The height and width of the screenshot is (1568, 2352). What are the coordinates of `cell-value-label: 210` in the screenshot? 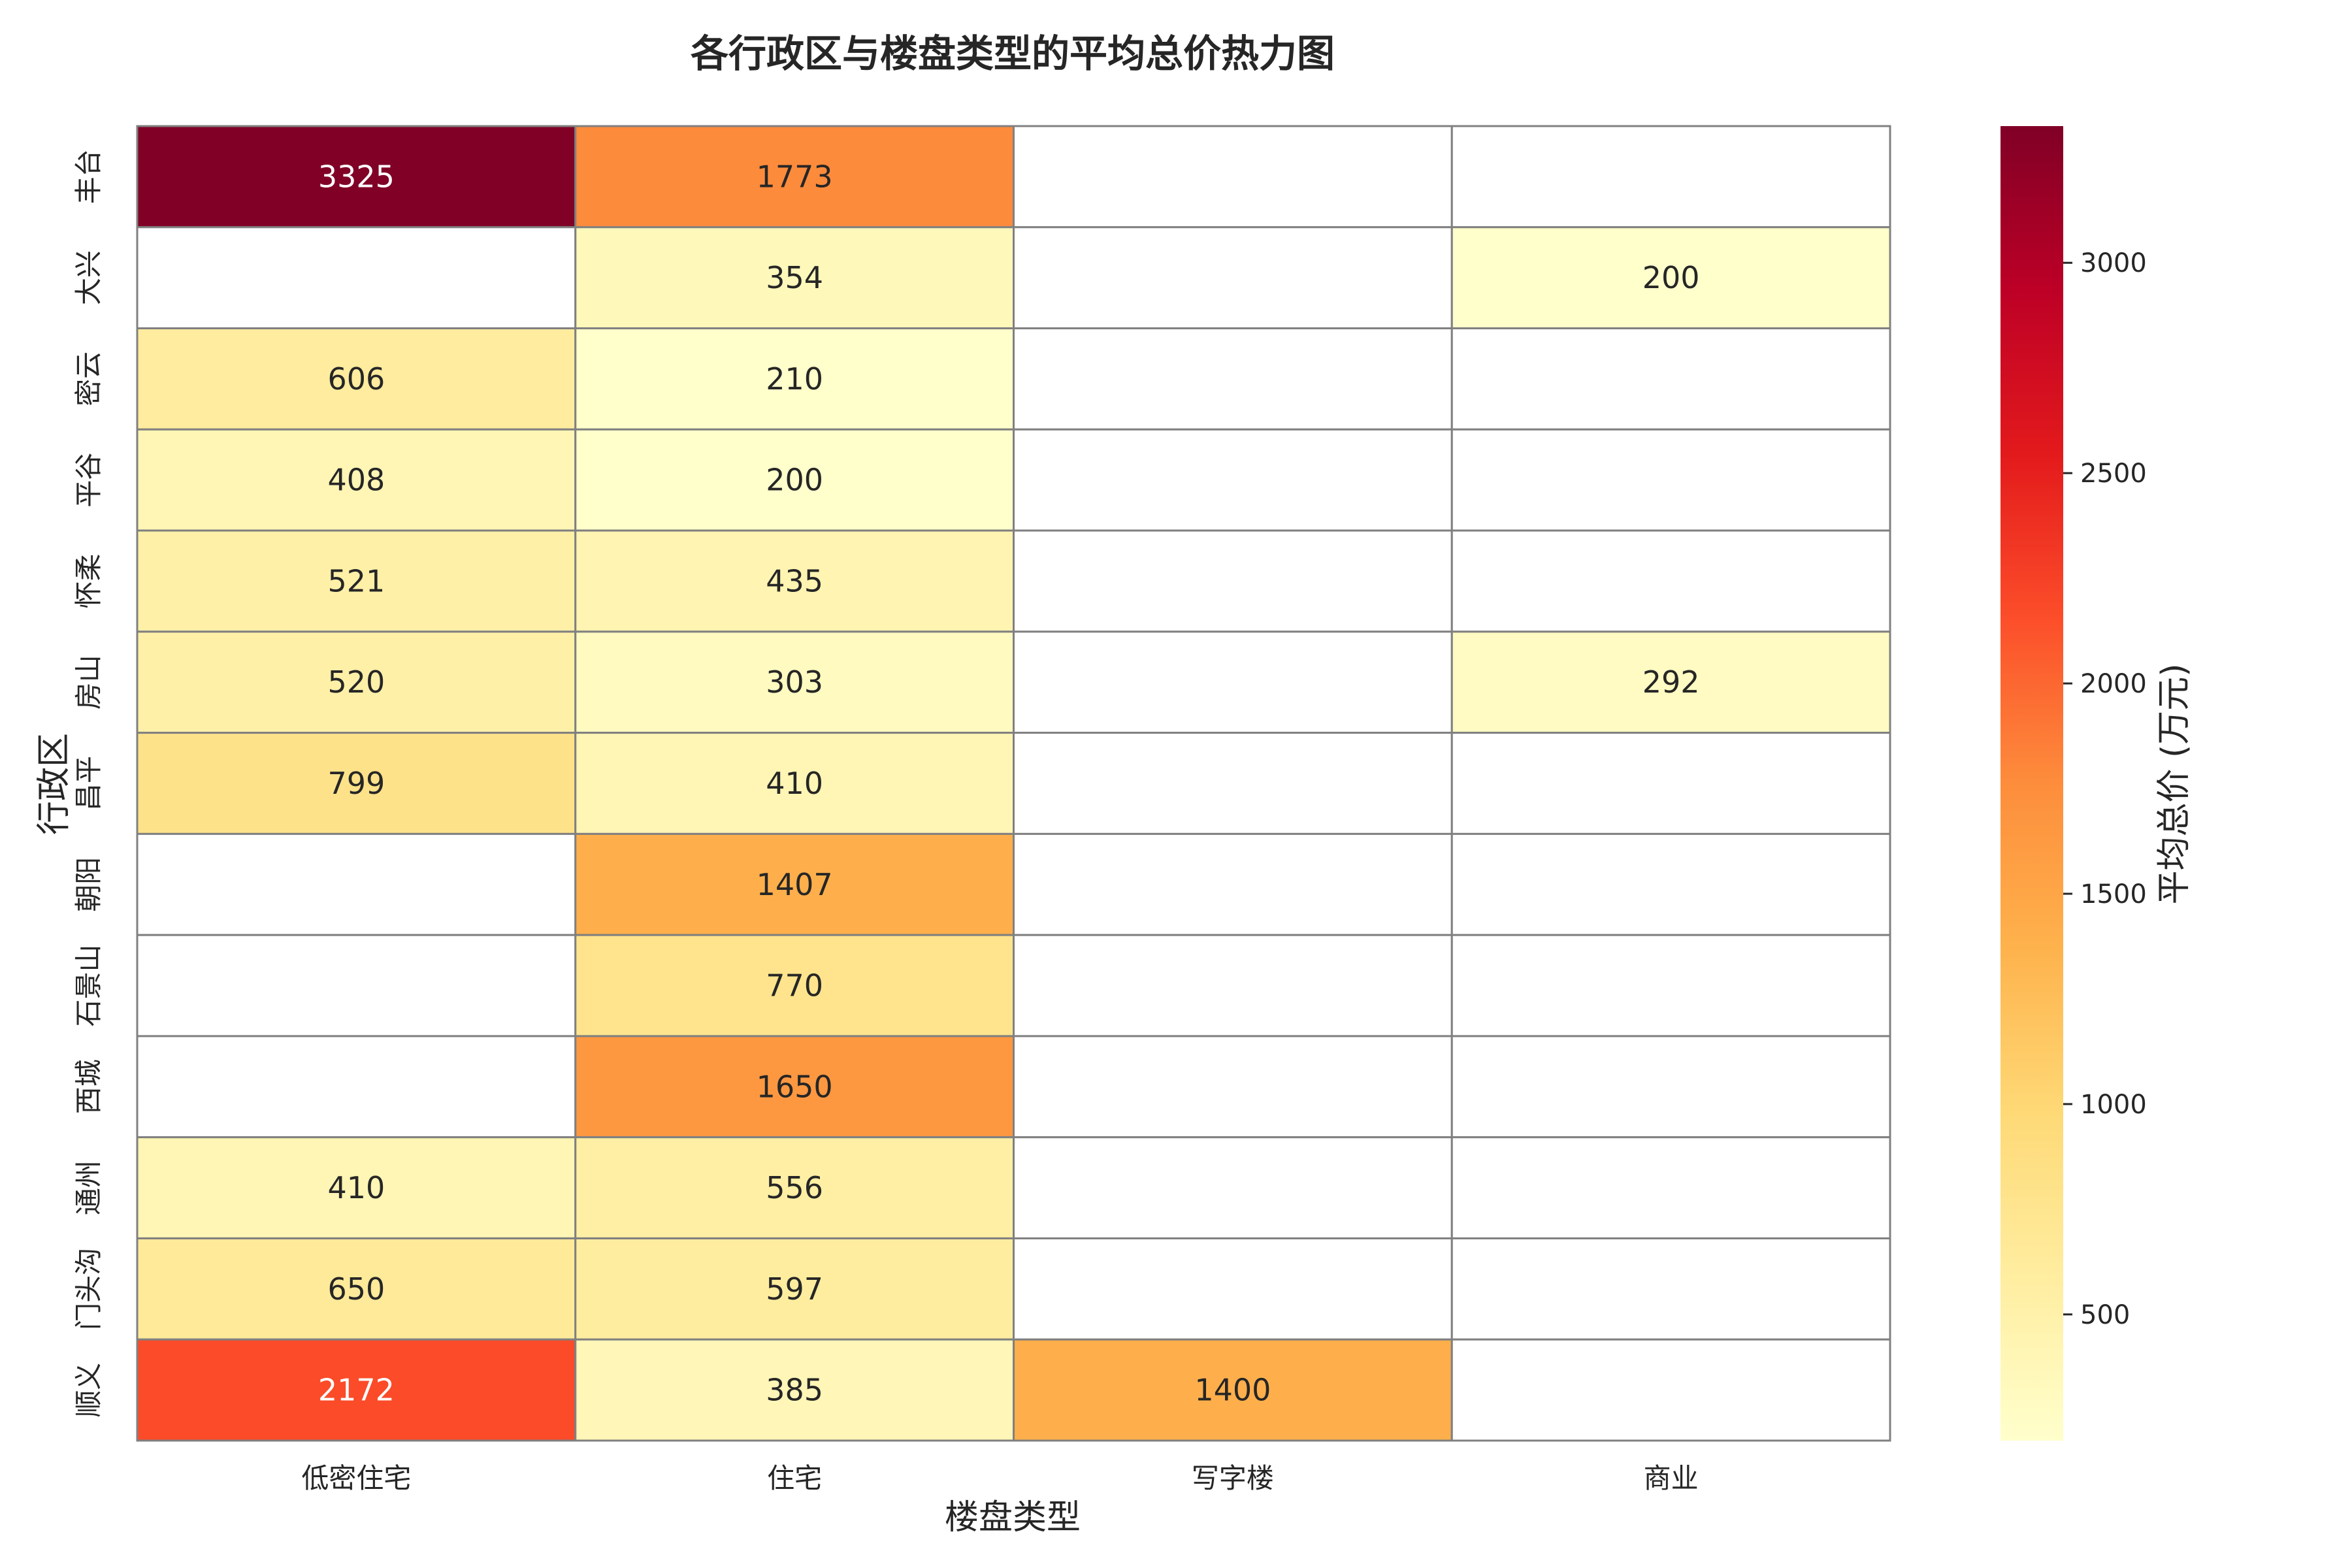 It's located at (794, 379).